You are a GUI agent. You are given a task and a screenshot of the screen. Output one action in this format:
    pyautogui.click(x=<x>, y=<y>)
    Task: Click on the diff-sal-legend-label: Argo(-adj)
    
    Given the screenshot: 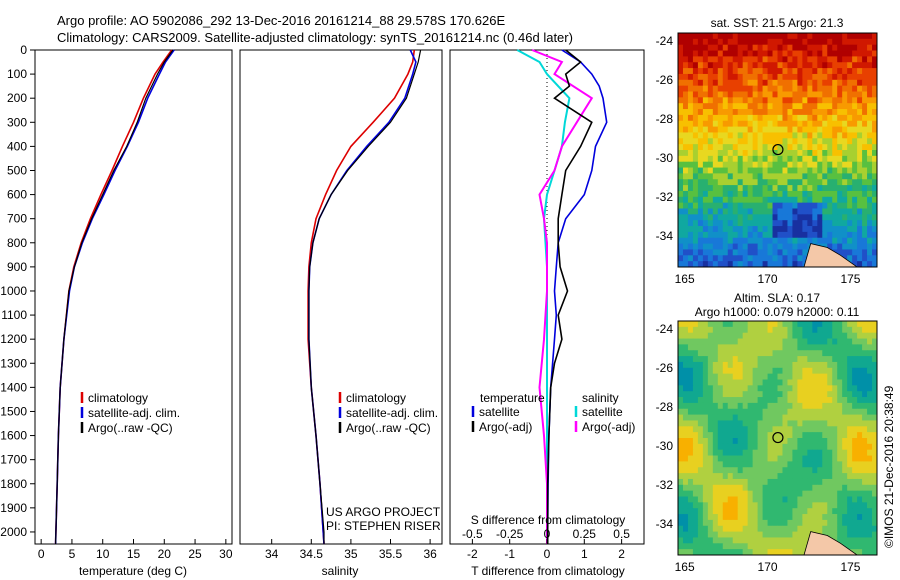 What is the action you would take?
    pyautogui.click(x=608, y=427)
    